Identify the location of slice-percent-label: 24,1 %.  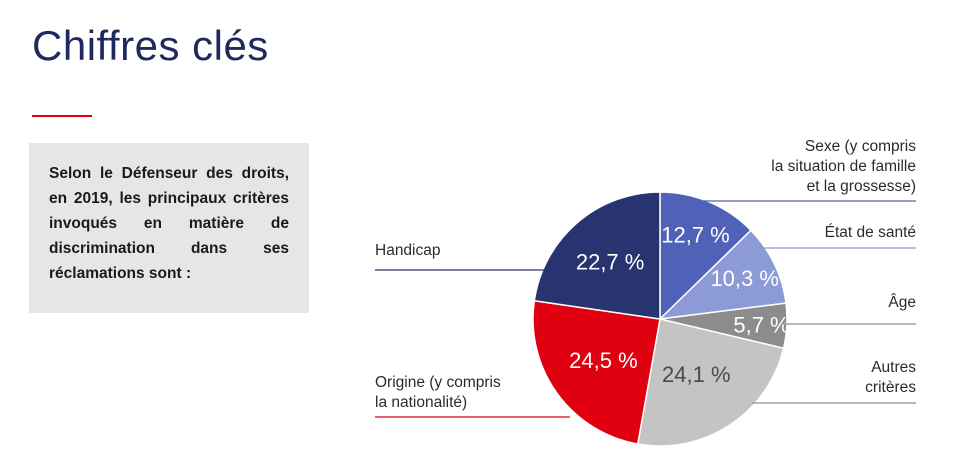
(696, 374).